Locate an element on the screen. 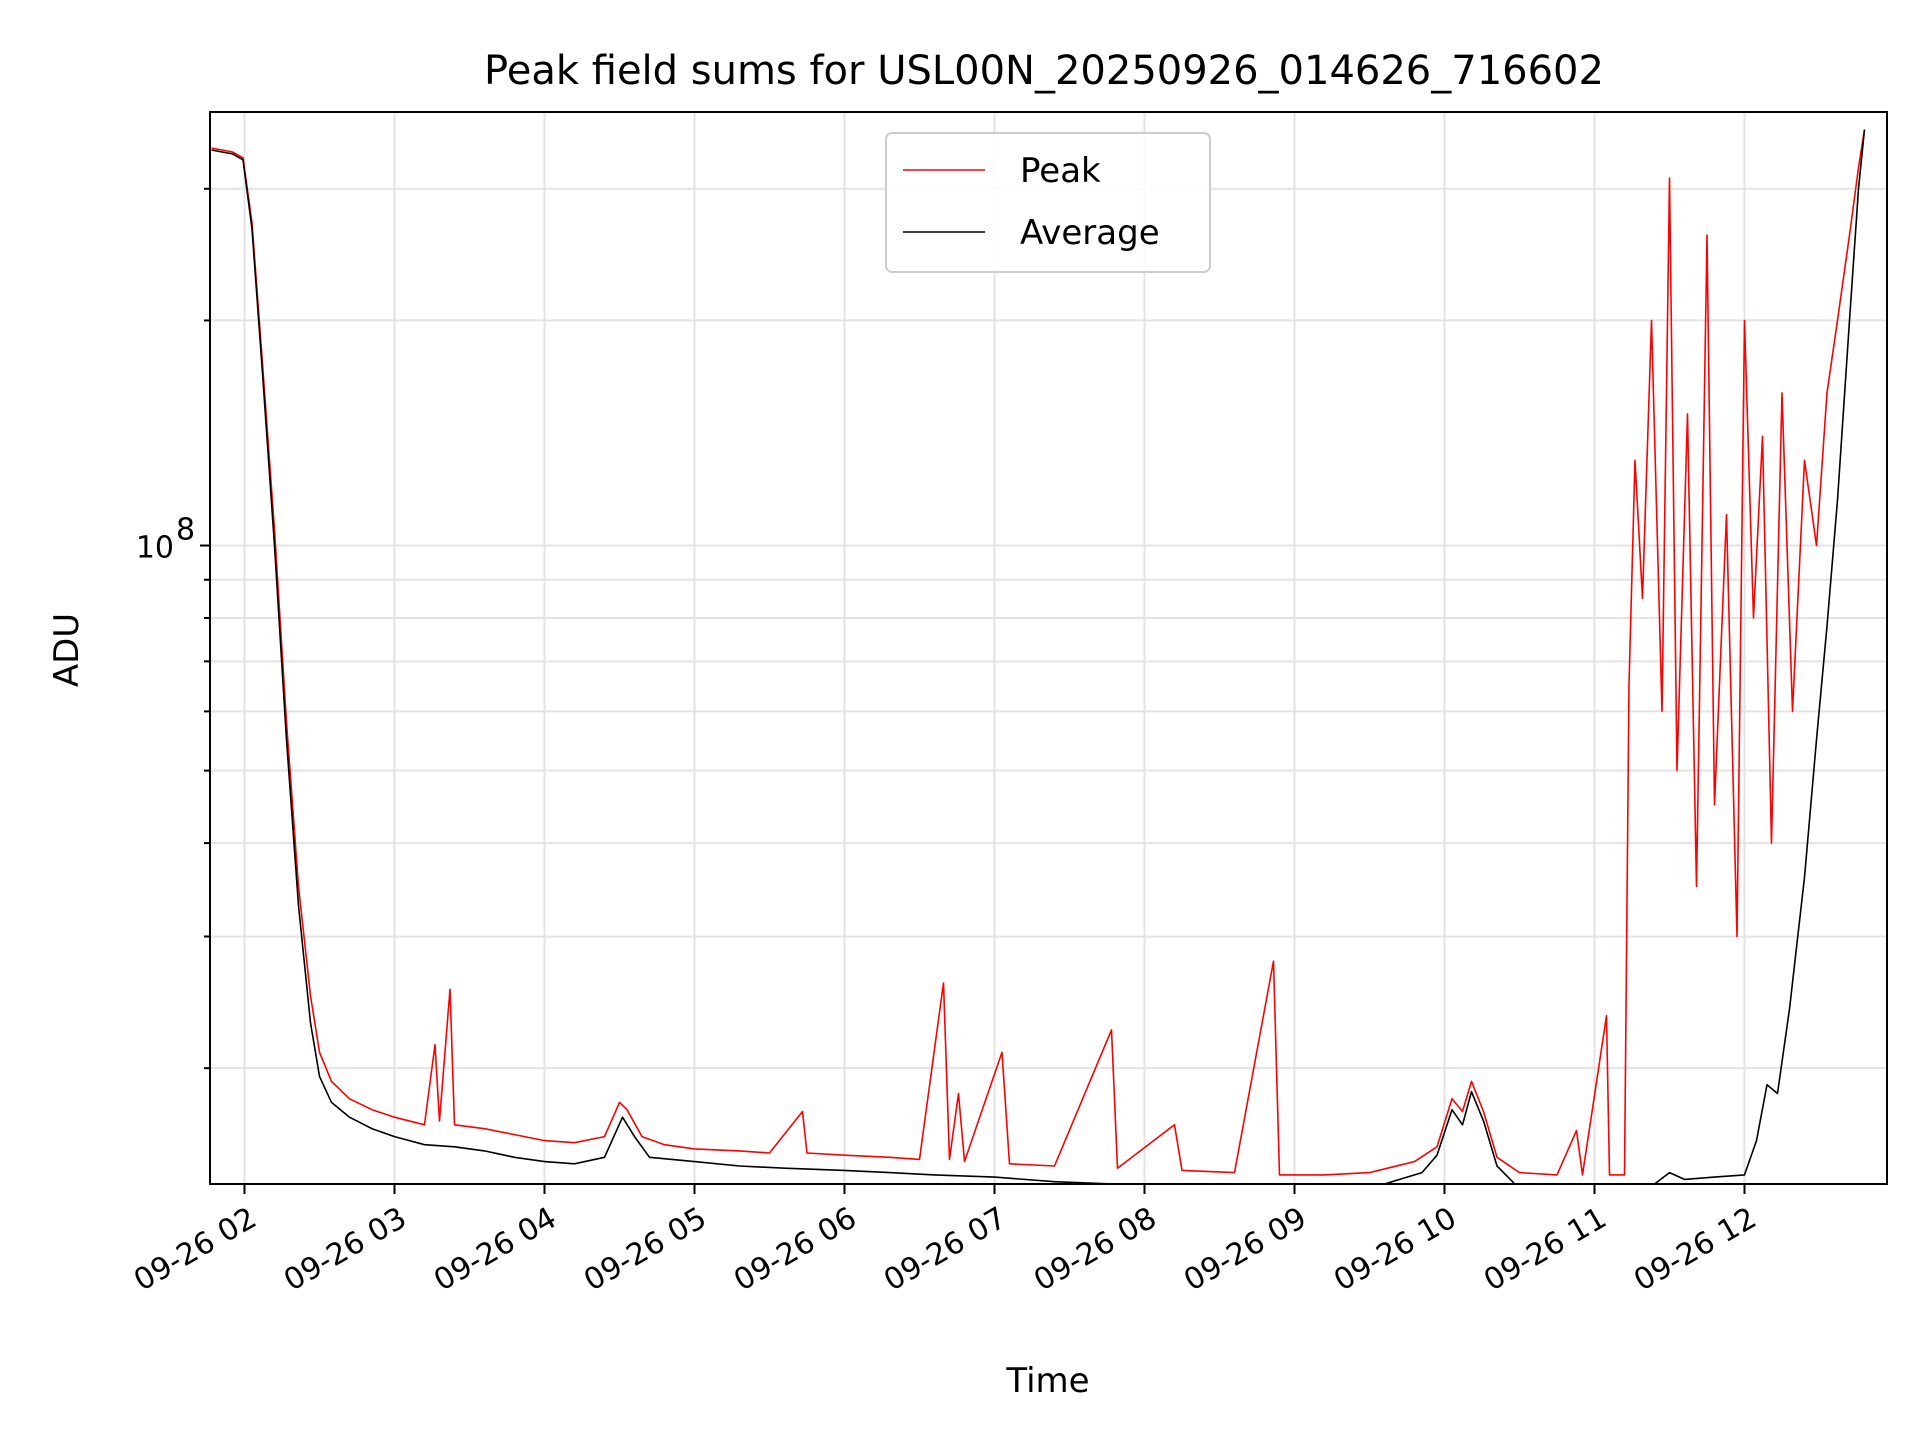 This screenshot has width=1920, height=1440. legend: Peak Average is located at coordinates (1048, 202).